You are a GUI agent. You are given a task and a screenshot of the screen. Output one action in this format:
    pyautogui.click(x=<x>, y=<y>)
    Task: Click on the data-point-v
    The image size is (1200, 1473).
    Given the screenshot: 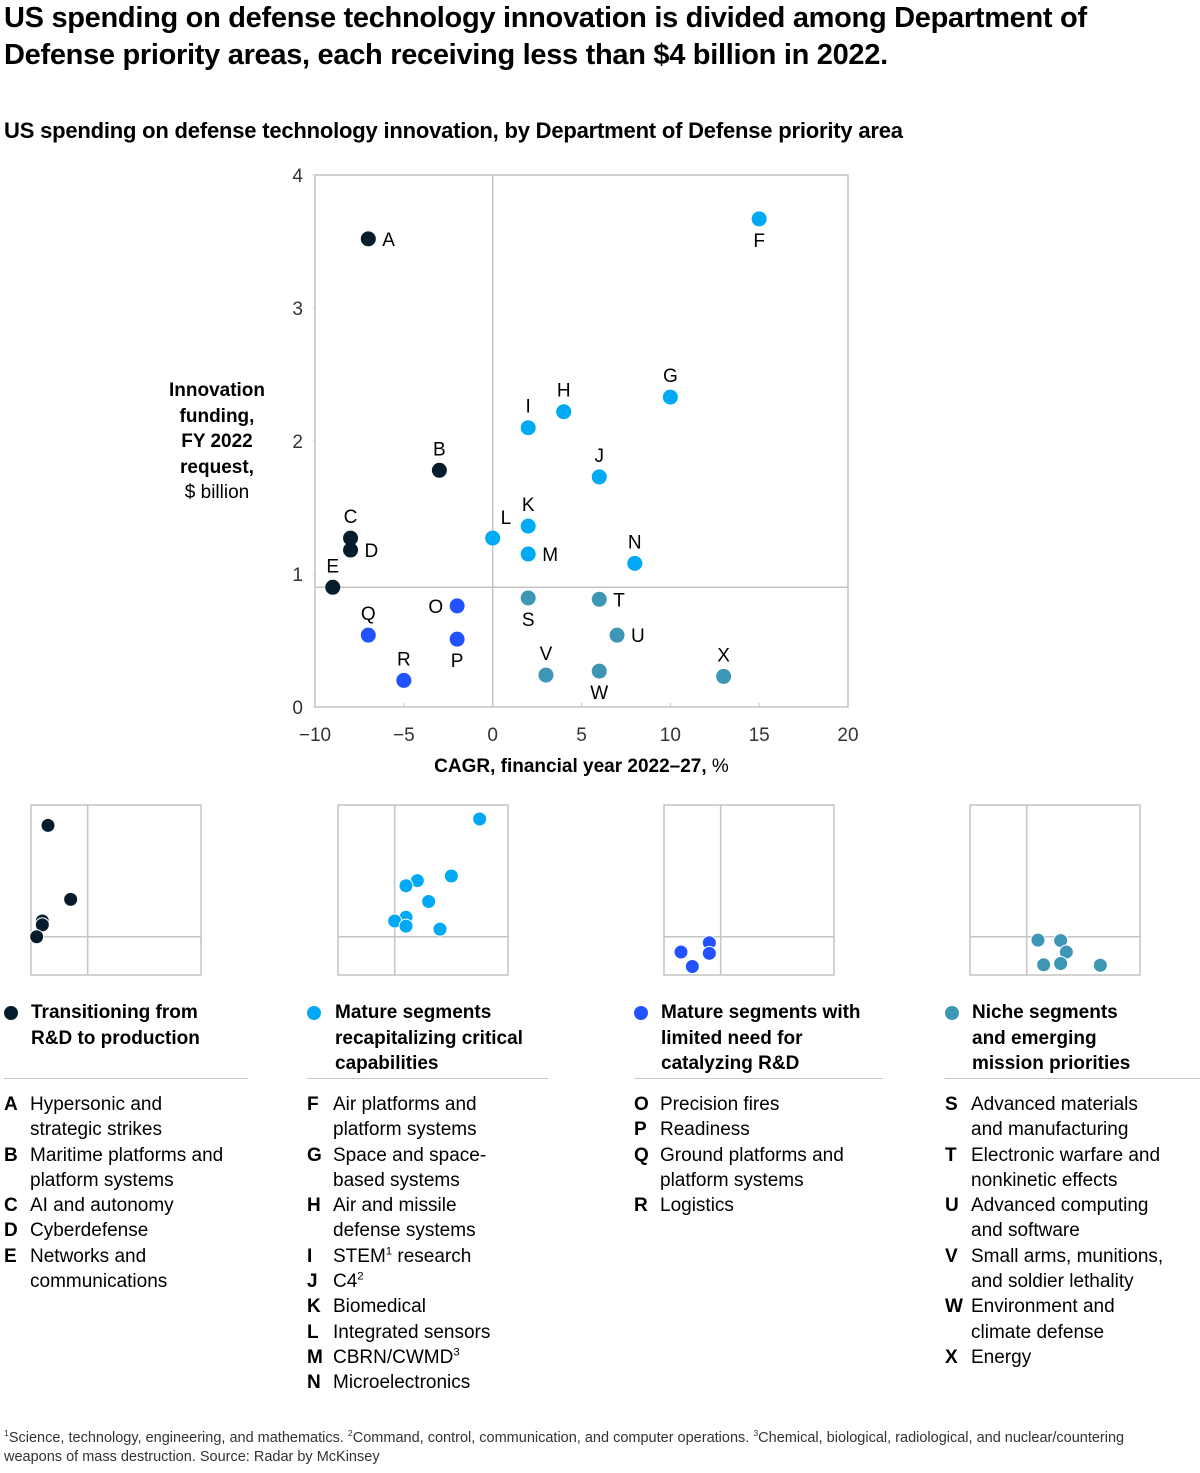 What is the action you would take?
    pyautogui.click(x=546, y=675)
    